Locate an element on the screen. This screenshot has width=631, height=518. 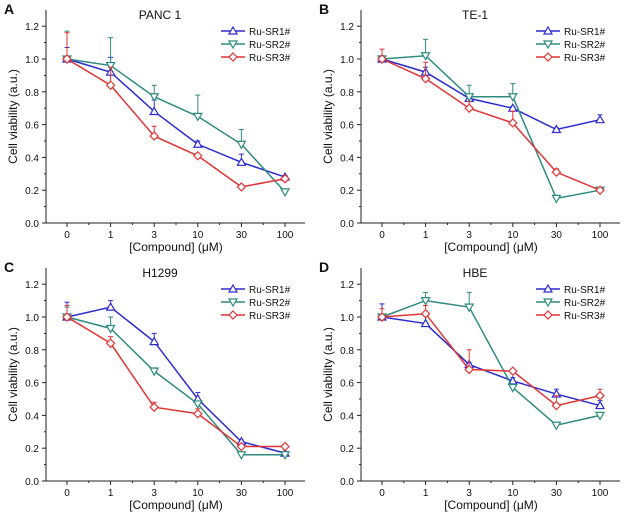
panel-label: D is located at coordinates (324, 267).